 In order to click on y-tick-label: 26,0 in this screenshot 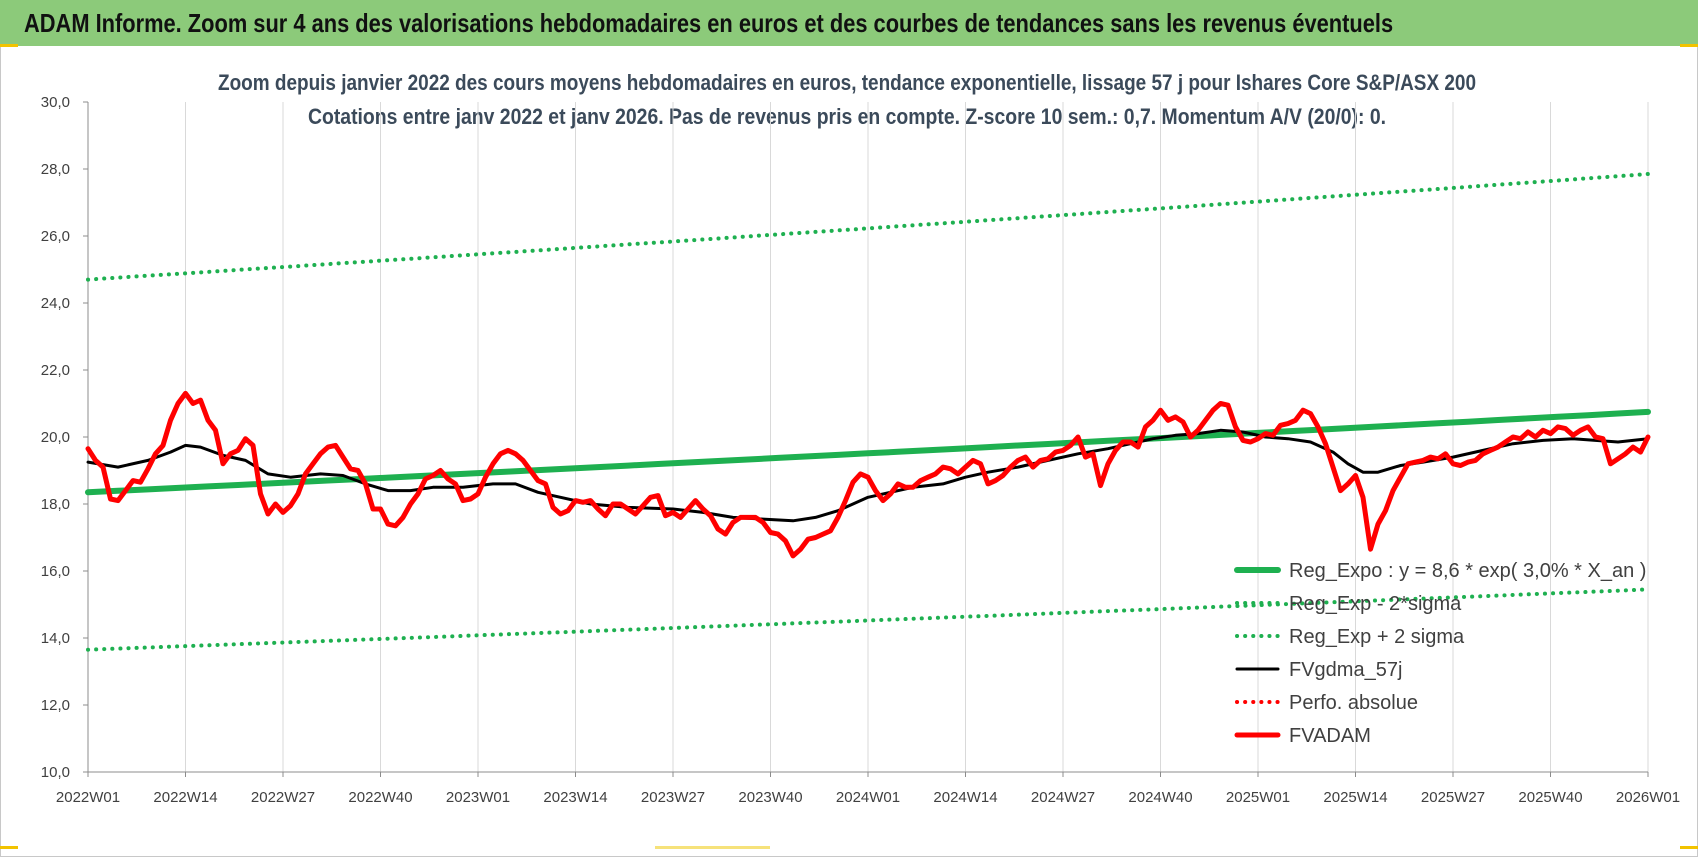, I will do `click(55, 236)`.